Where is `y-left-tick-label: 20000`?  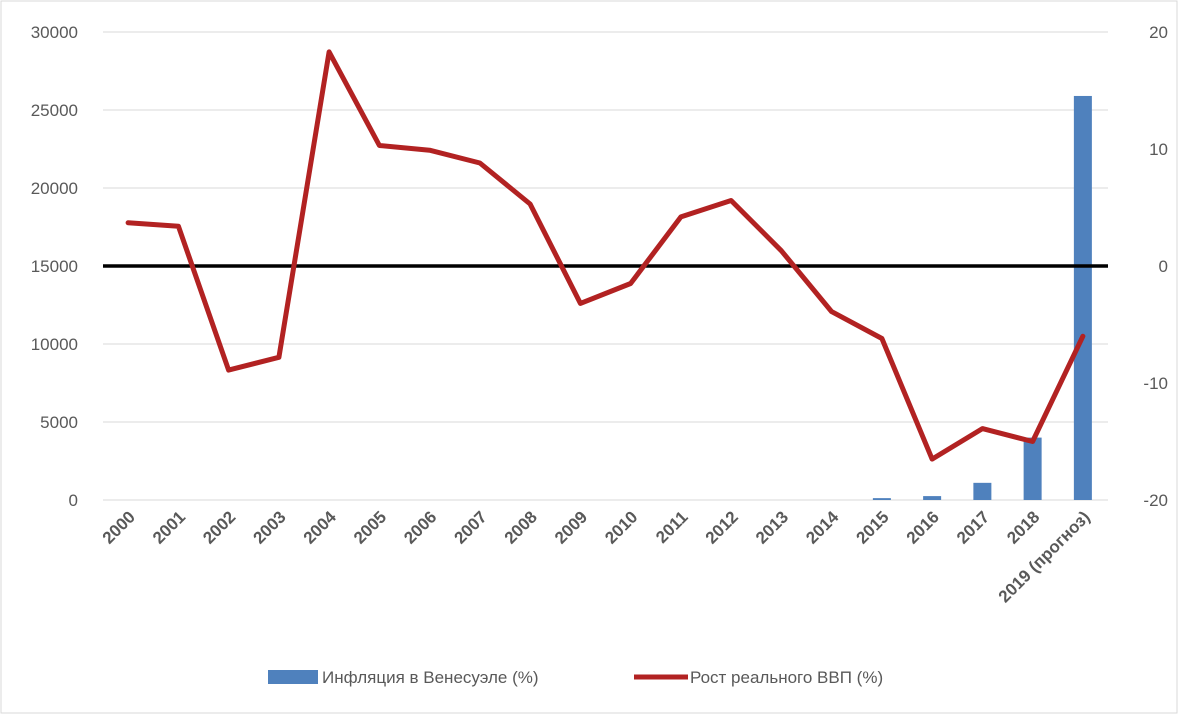 y-left-tick-label: 20000 is located at coordinates (54, 188).